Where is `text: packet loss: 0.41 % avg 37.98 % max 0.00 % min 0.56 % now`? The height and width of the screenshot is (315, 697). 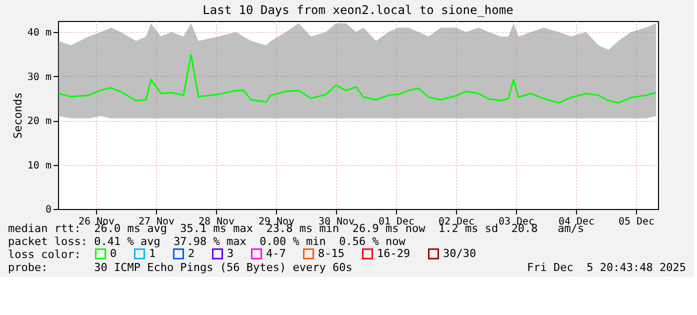 text: packet loss: 0.41 % avg 37.98 % max 0.00 % min 0.56 % now is located at coordinates (207, 241).